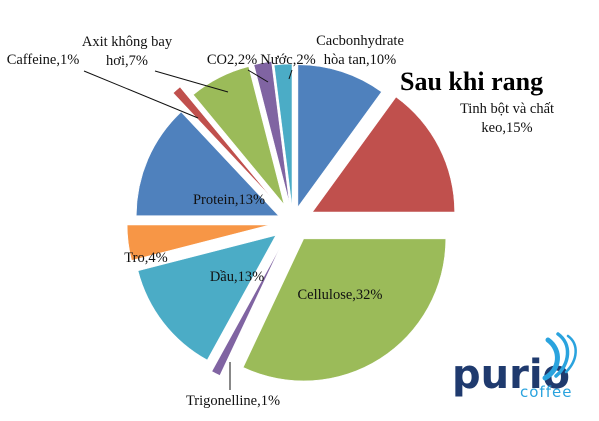 This screenshot has height=421, width=599. I want to click on slice-label: Dầu,13%, so click(237, 277).